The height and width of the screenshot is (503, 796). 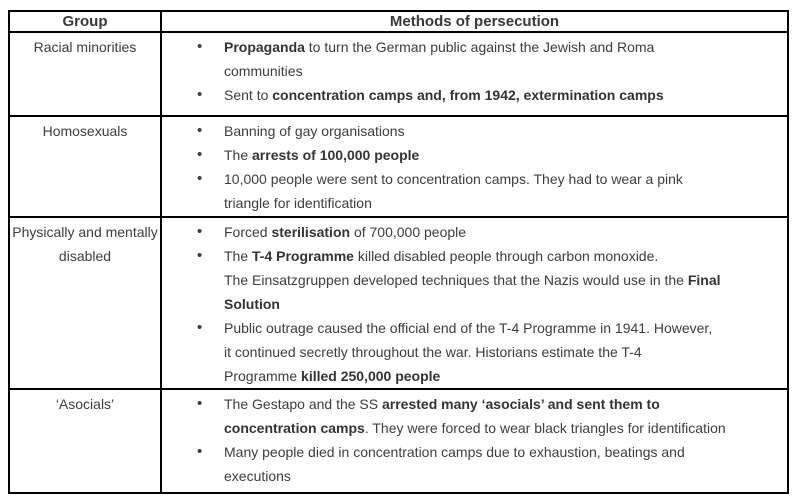 What do you see at coordinates (303, 256) in the screenshot?
I see `bold-text: T-4 Programme` at bounding box center [303, 256].